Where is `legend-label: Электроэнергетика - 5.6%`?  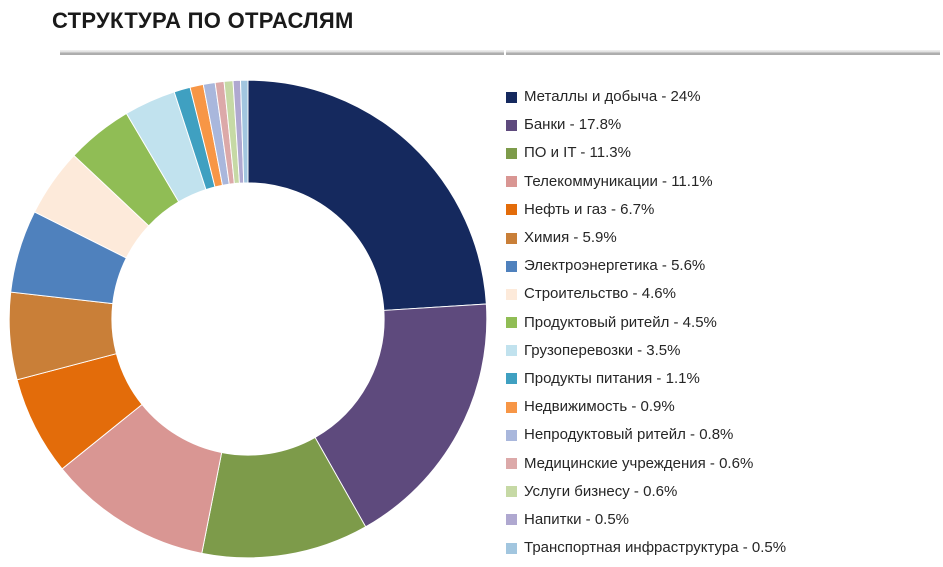
legend-label: Электроэнергетика - 5.6% is located at coordinates (615, 266).